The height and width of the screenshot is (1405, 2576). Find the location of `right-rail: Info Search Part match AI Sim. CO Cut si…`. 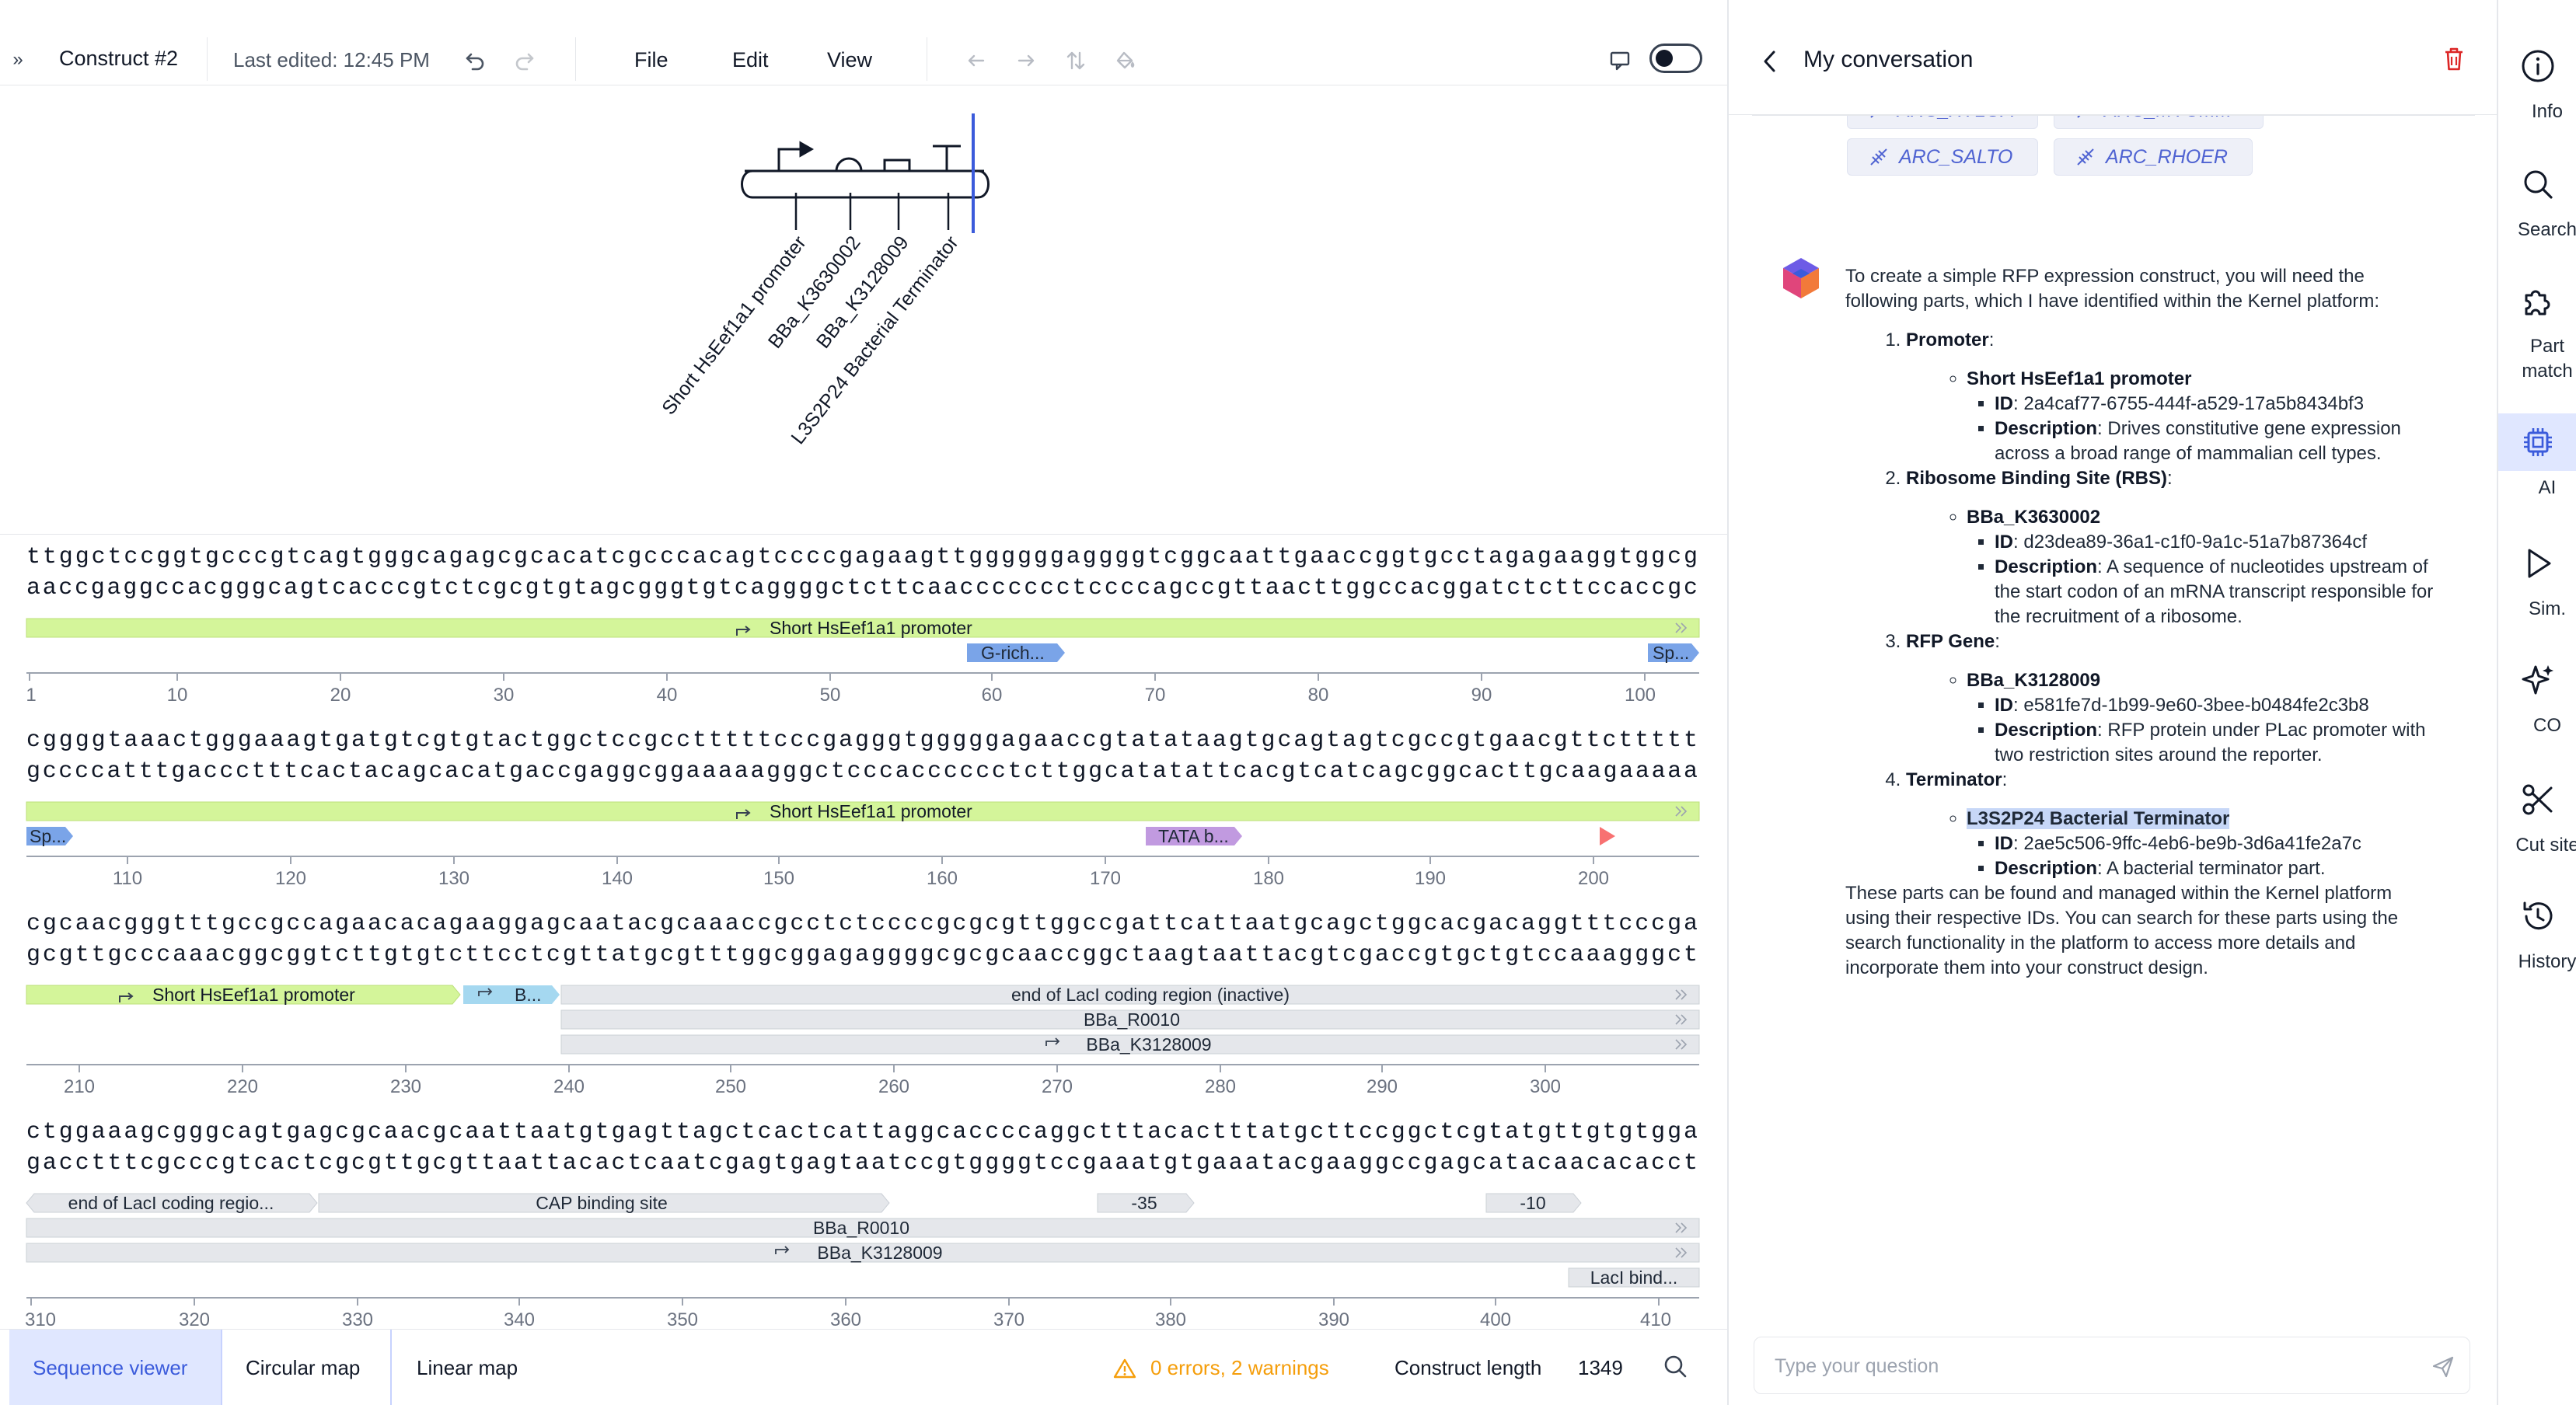

right-rail: Info Search Part match AI Sim. CO Cut si… is located at coordinates (2536, 702).